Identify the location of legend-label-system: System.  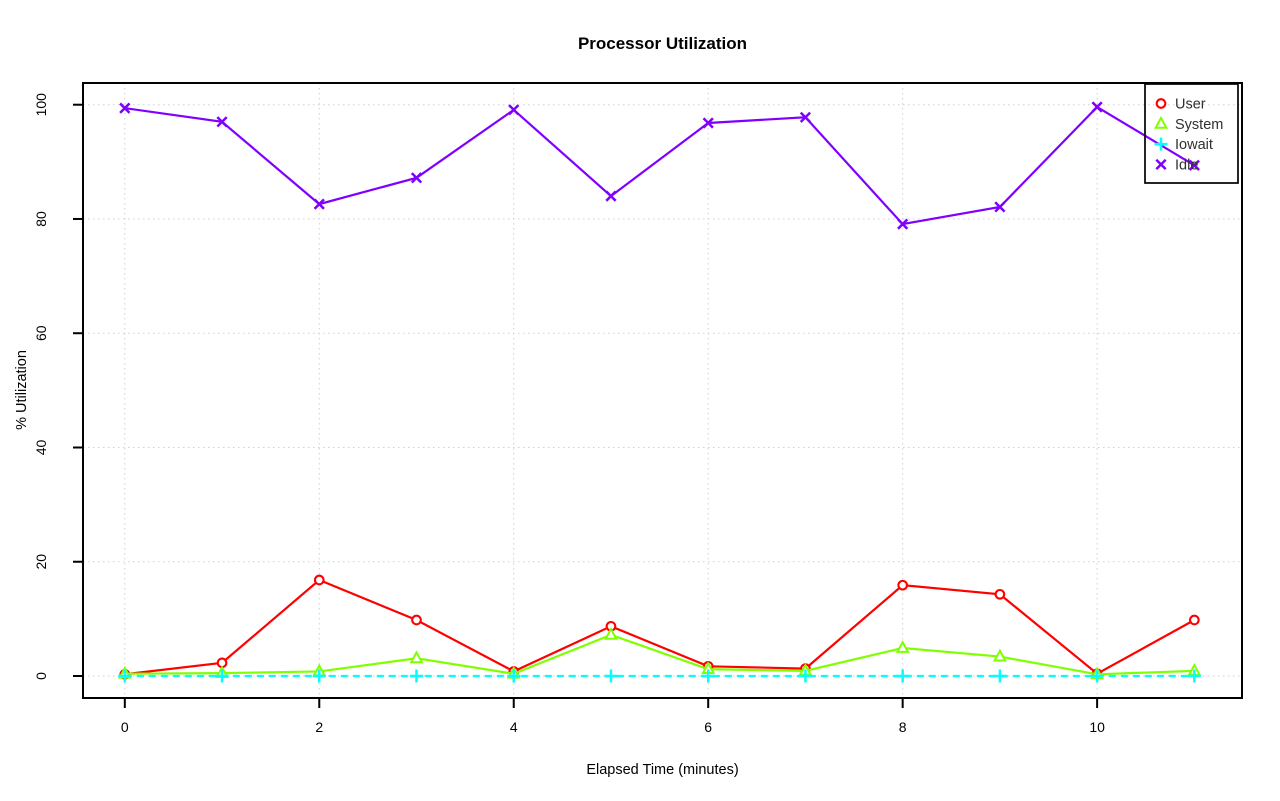
(1199, 125).